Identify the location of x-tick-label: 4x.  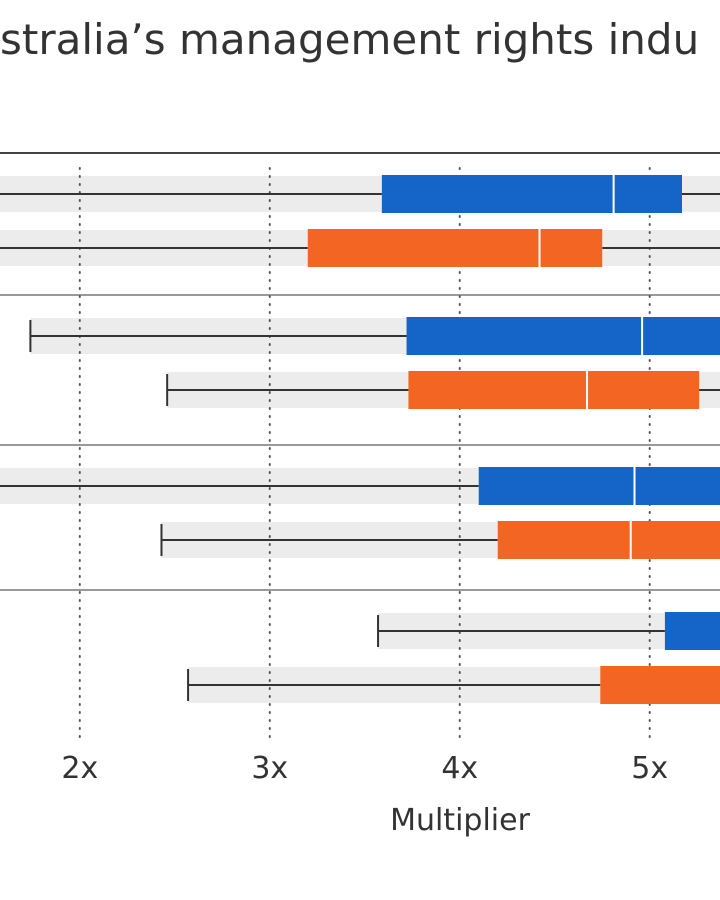
(459, 768).